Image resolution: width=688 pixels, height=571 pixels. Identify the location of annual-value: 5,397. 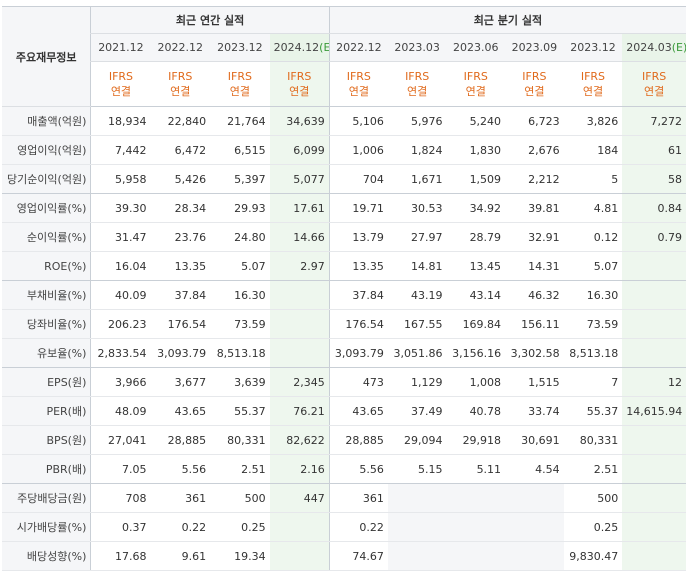
(240, 179).